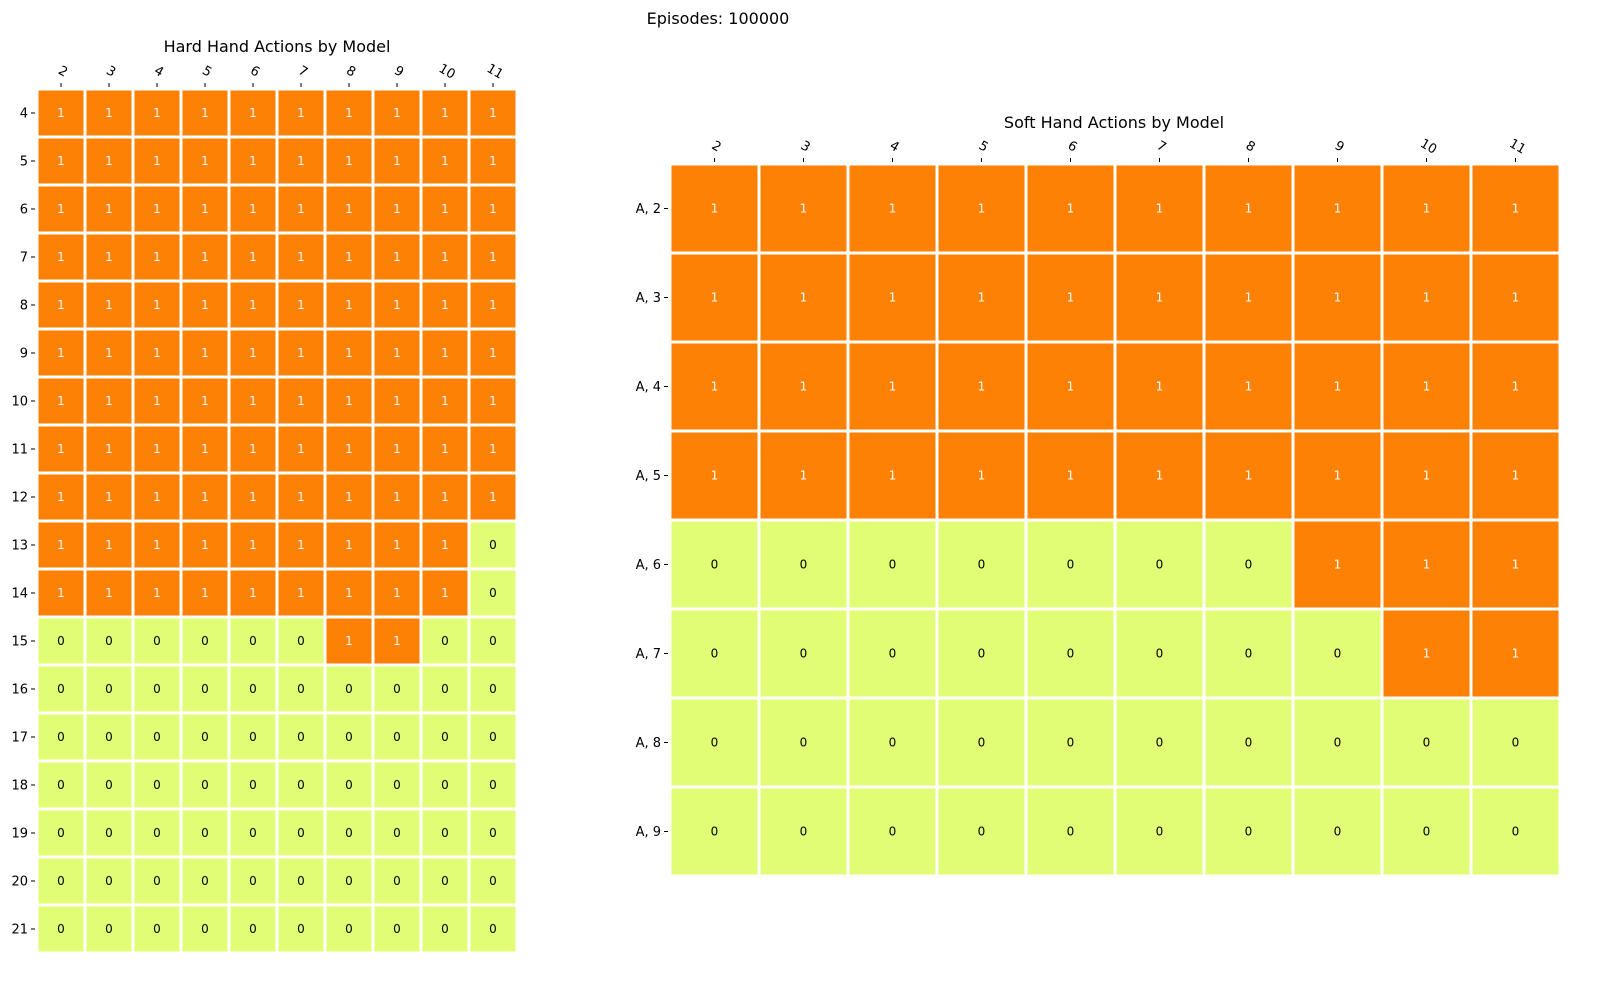 The width and height of the screenshot is (1607, 985). Describe the element at coordinates (648, 743) in the screenshot. I see `soft-y-tick-label: A, 8` at that location.